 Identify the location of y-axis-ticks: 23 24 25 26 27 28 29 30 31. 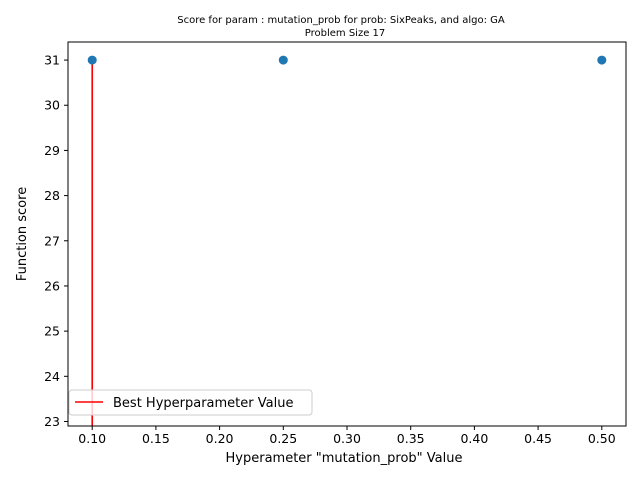
(56, 241).